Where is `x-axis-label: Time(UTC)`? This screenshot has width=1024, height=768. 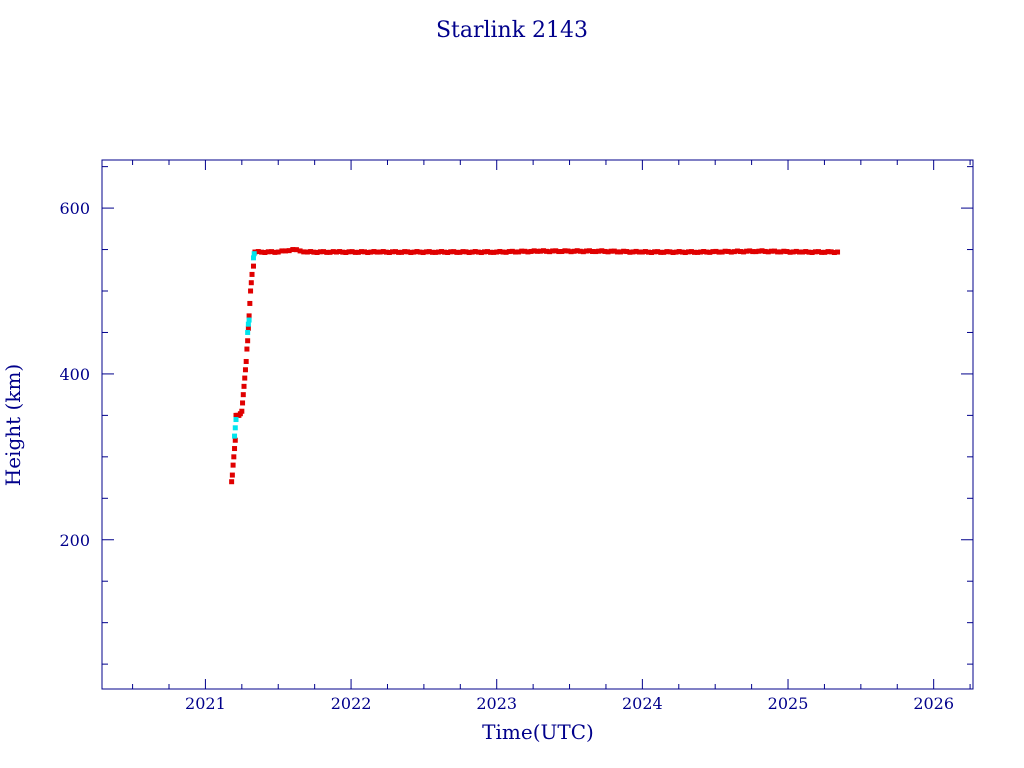
x-axis-label: Time(UTC) is located at coordinates (538, 732).